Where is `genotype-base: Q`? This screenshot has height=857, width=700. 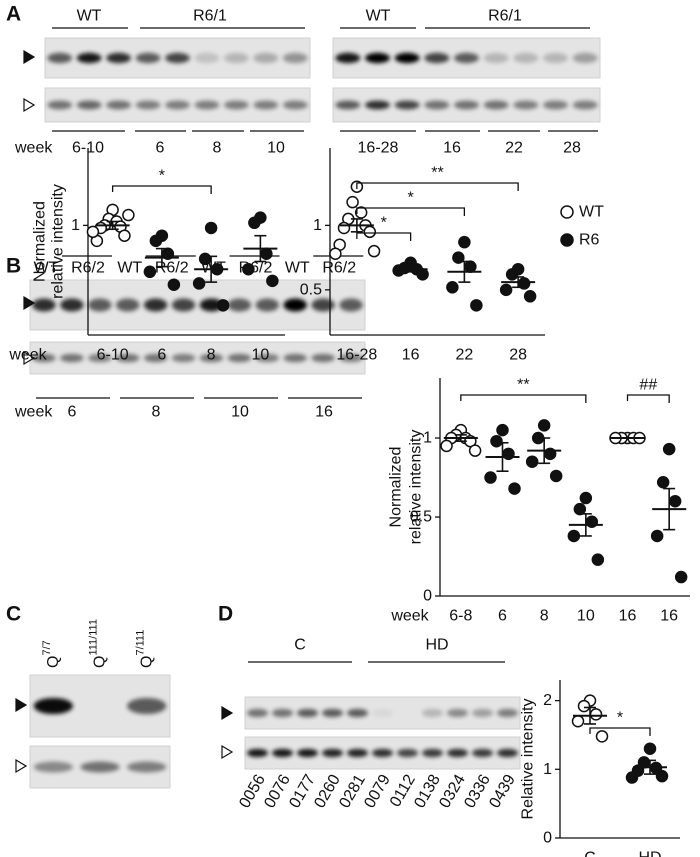
genotype-base: Q is located at coordinates (53, 662).